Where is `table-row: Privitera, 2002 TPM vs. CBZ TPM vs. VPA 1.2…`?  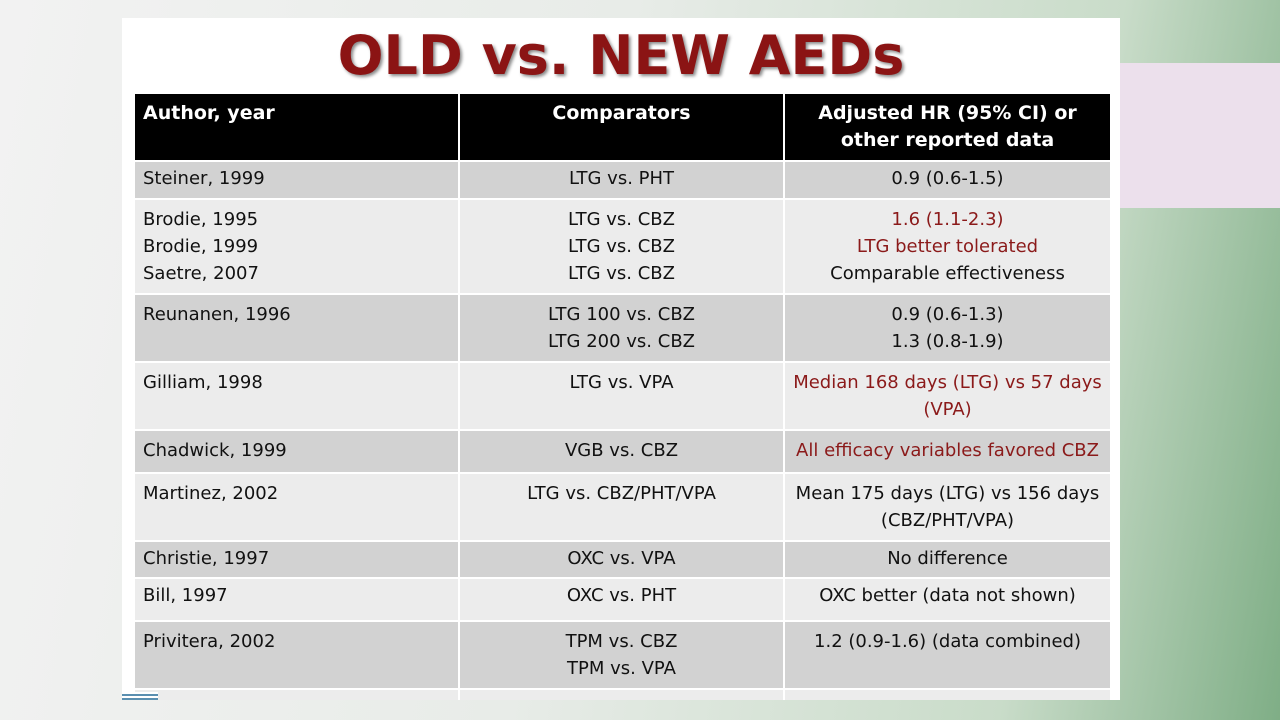 table-row: Privitera, 2002 TPM vs. CBZ TPM vs. VPA 1.2… is located at coordinates (622, 655).